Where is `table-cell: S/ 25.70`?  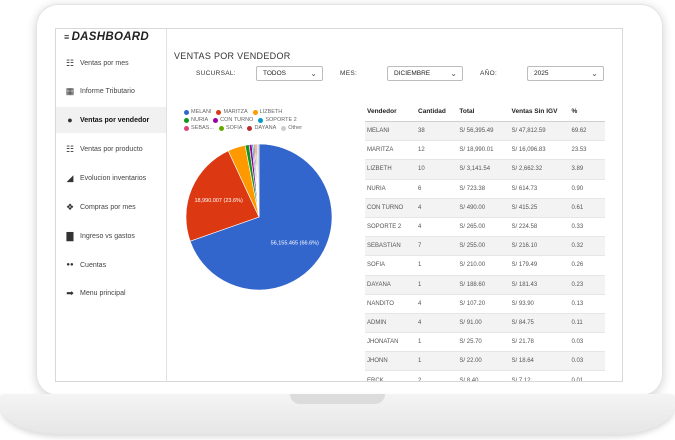
table-cell: S/ 25.70 is located at coordinates (483, 342).